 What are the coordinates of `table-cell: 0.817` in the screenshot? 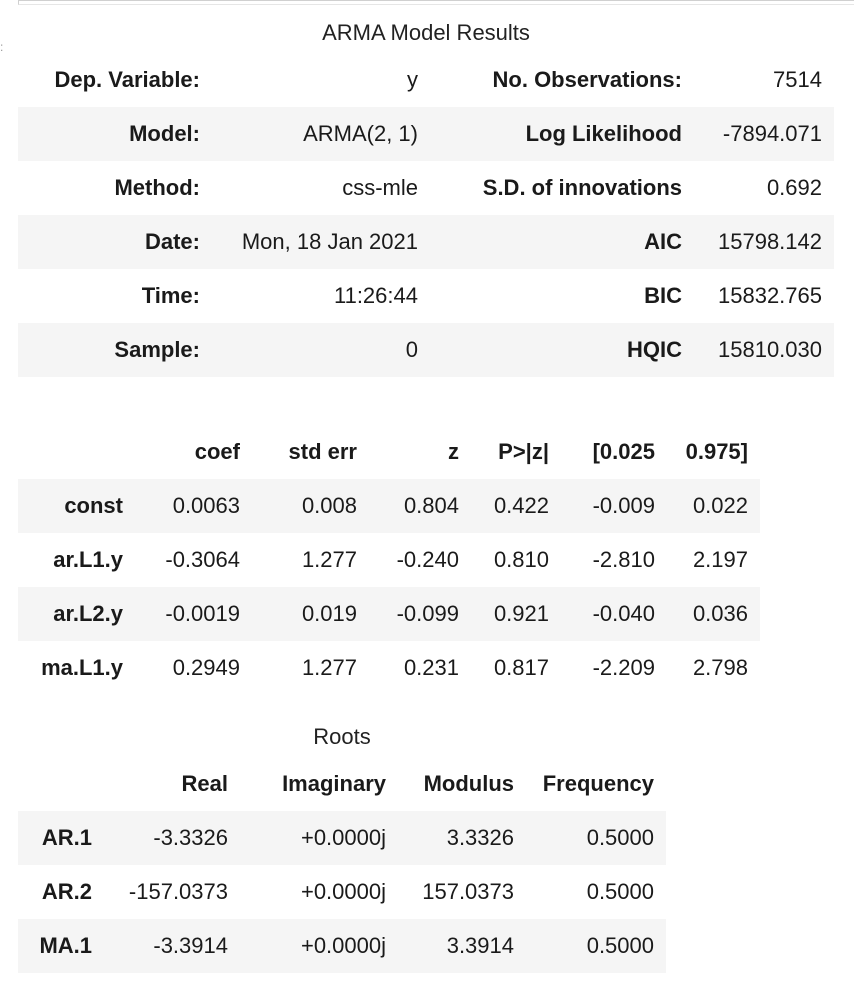 It's located at (521, 667).